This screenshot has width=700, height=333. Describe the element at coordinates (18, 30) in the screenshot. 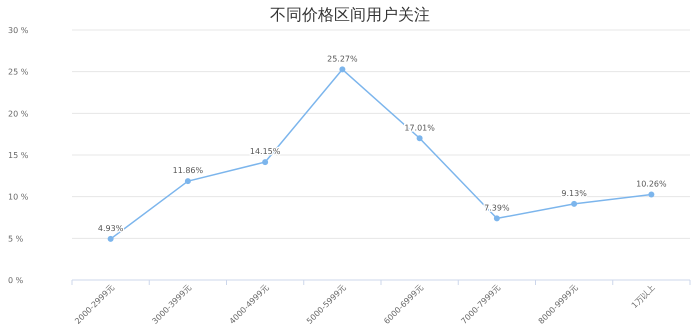

I see `y-tick-label: 30 %` at that location.